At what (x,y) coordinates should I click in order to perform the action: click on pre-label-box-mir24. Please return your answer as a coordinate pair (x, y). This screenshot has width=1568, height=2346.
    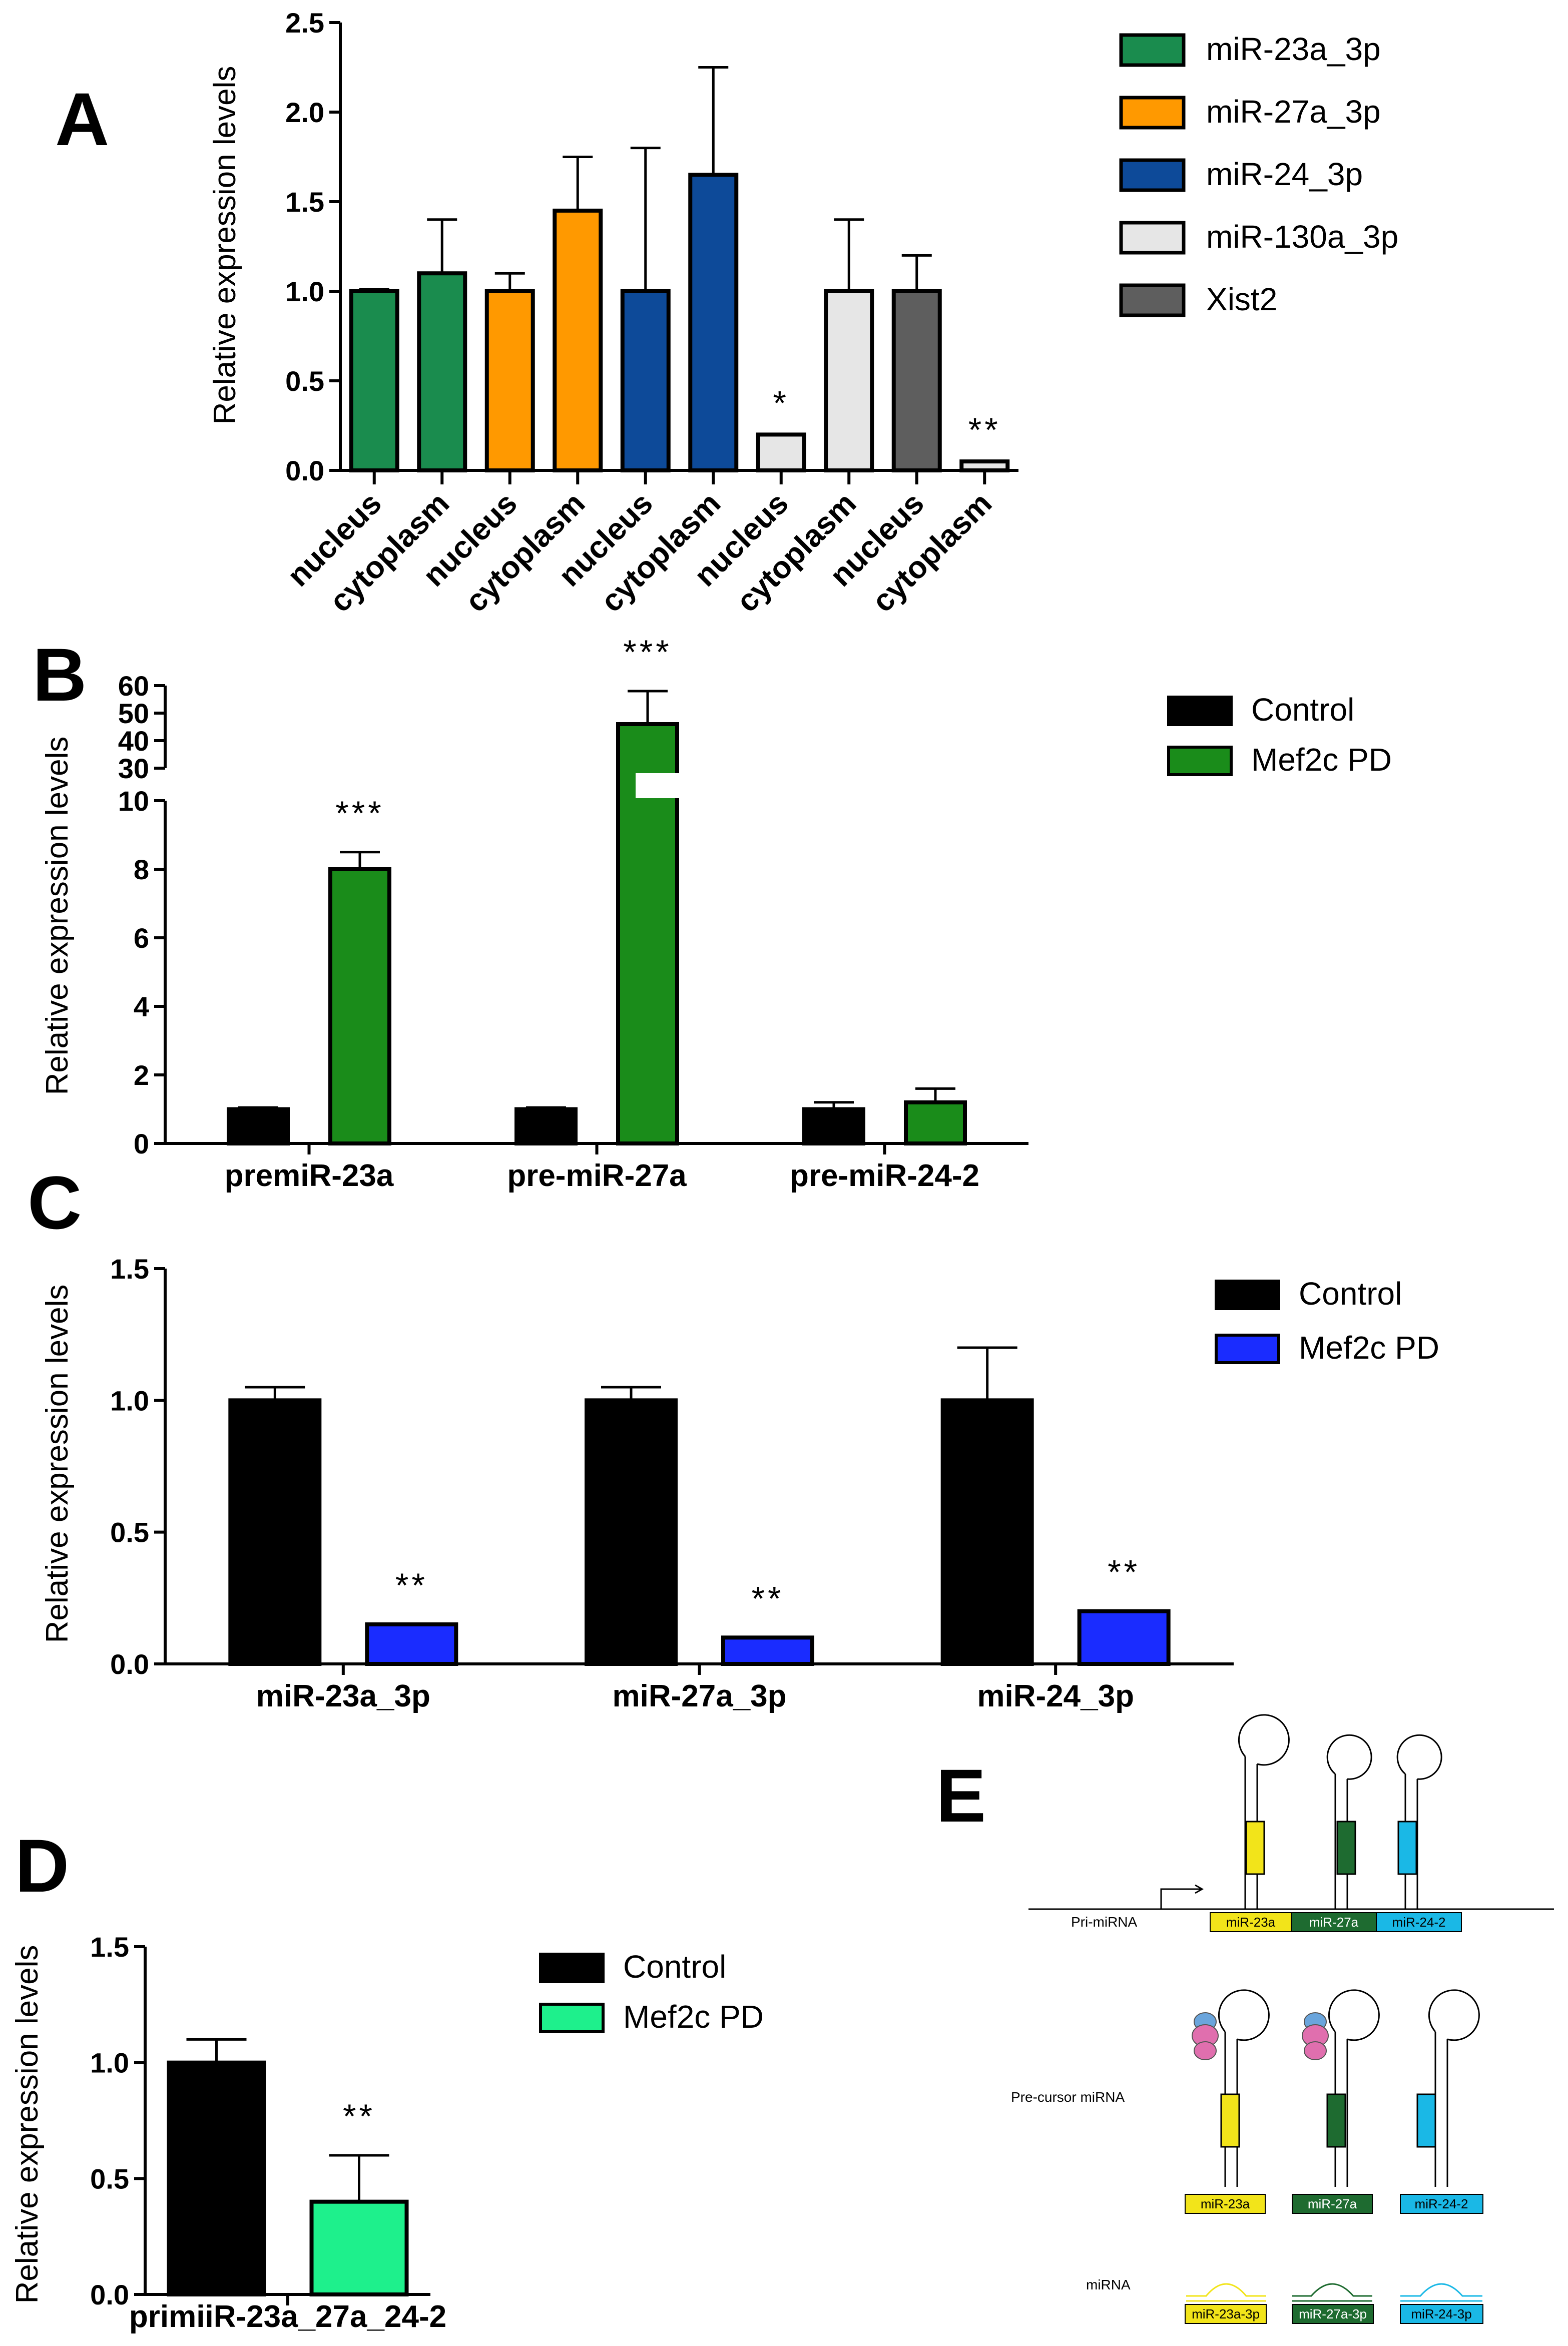
    Looking at the image, I should click on (1441, 2204).